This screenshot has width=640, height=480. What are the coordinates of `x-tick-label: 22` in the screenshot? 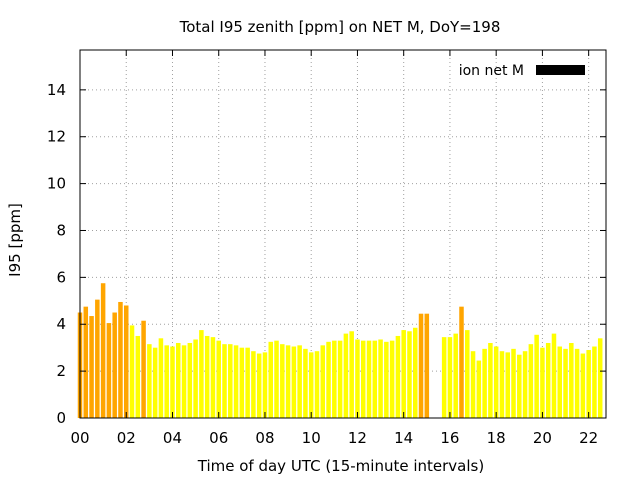 It's located at (588, 438).